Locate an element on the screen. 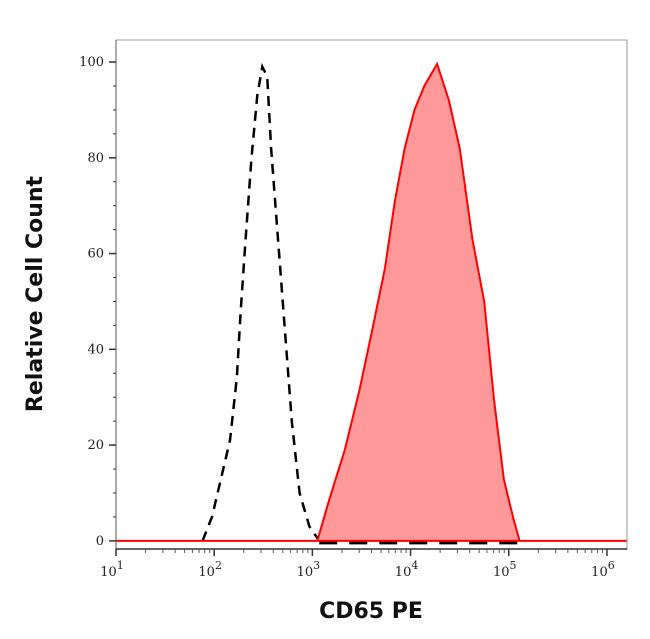 Image resolution: width=650 pixels, height=639 pixels. x-tick-label: 10² is located at coordinates (210, 569).